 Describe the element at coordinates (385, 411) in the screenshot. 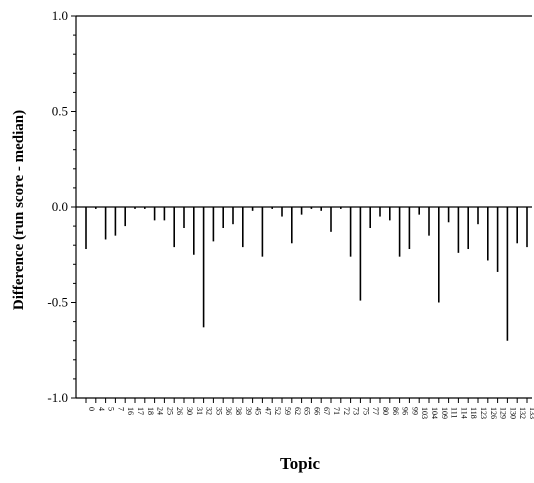

I see `x-tick-label: 80` at that location.